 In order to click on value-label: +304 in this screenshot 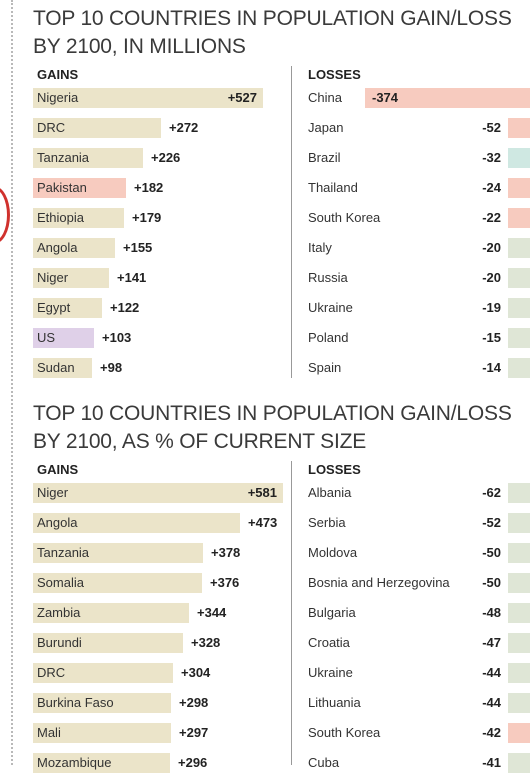, I will do `click(196, 672)`.